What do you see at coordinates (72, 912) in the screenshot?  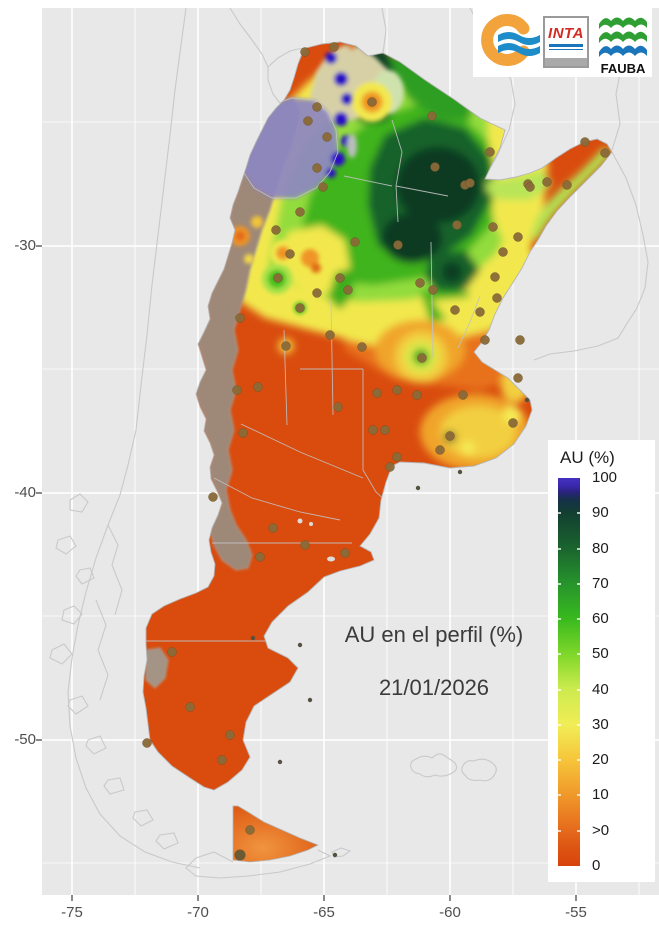 I see `x-axis-tick-label: -75` at bounding box center [72, 912].